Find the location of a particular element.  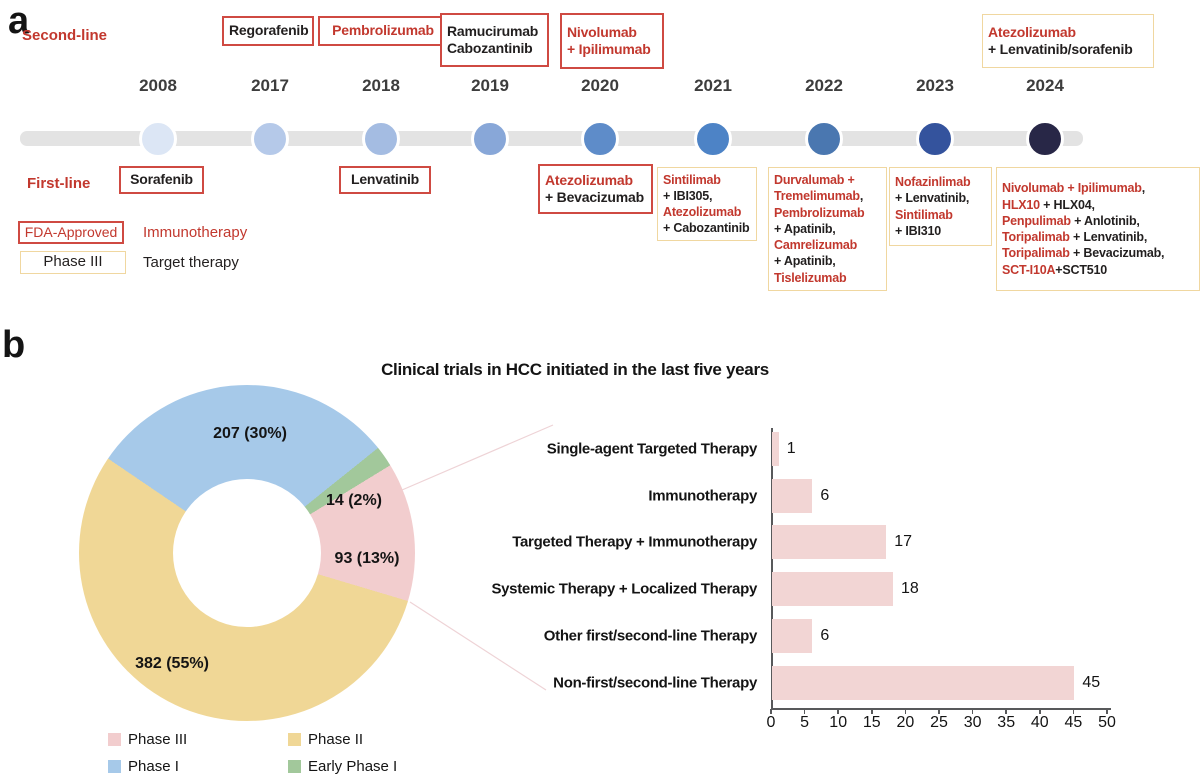

drug-text: Pembrolizumab is located at coordinates (383, 30).